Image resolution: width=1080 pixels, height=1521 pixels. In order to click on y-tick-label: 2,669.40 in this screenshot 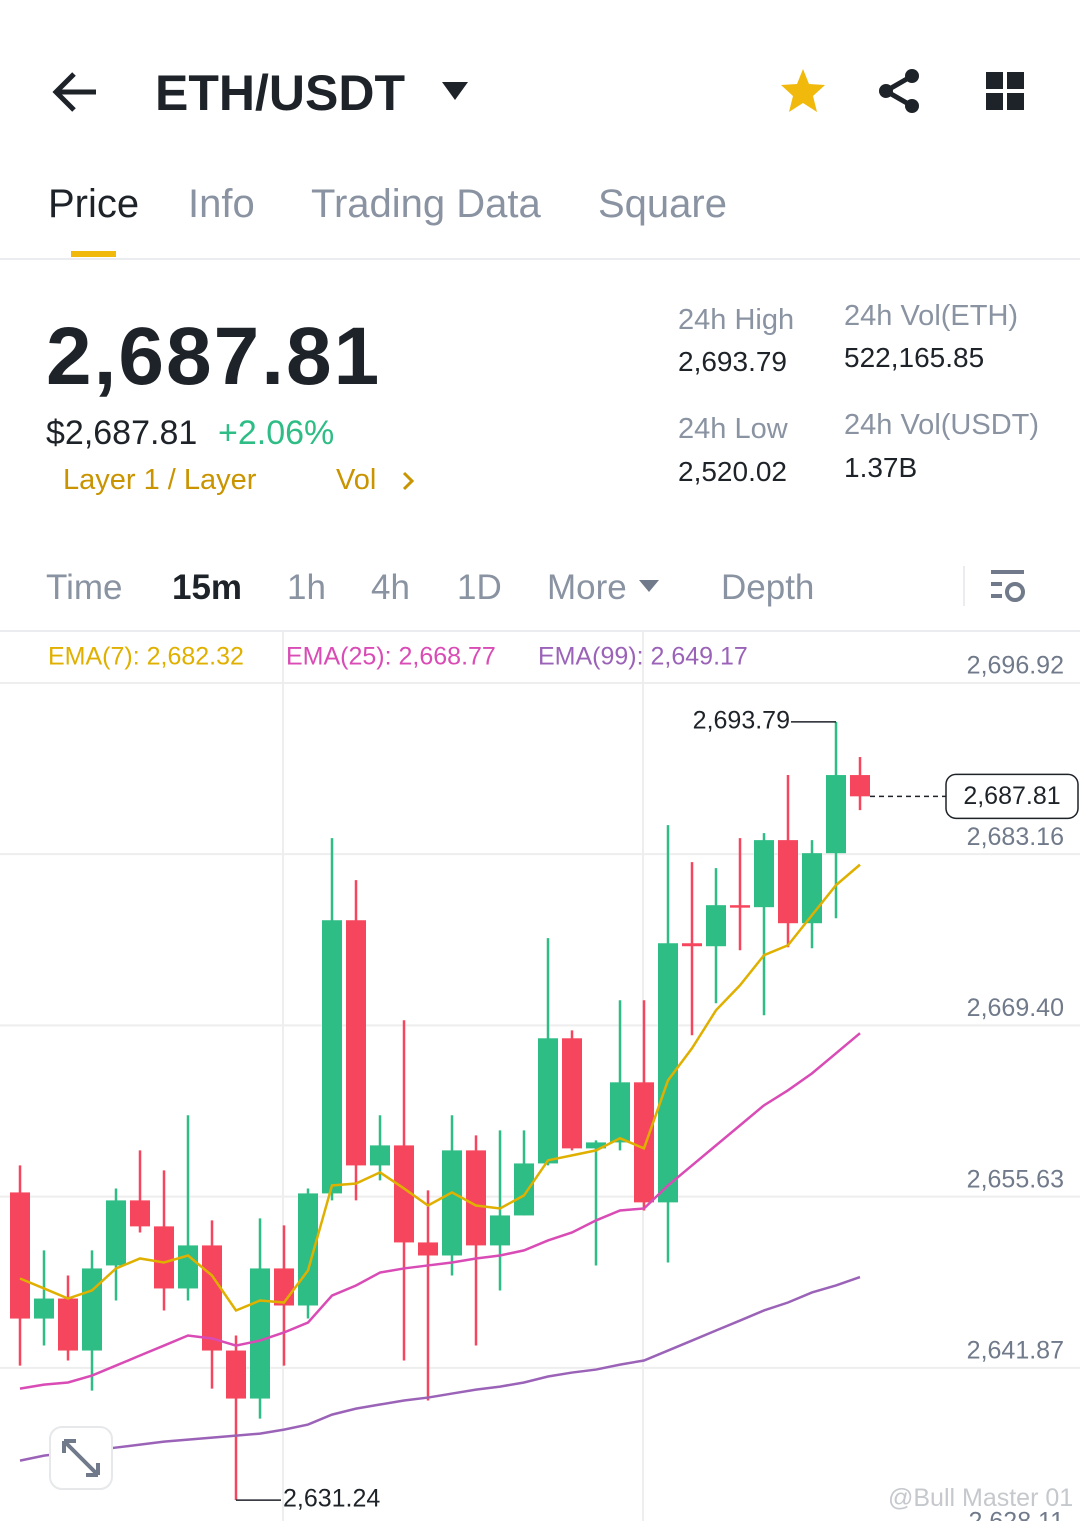, I will do `click(1015, 1008)`.